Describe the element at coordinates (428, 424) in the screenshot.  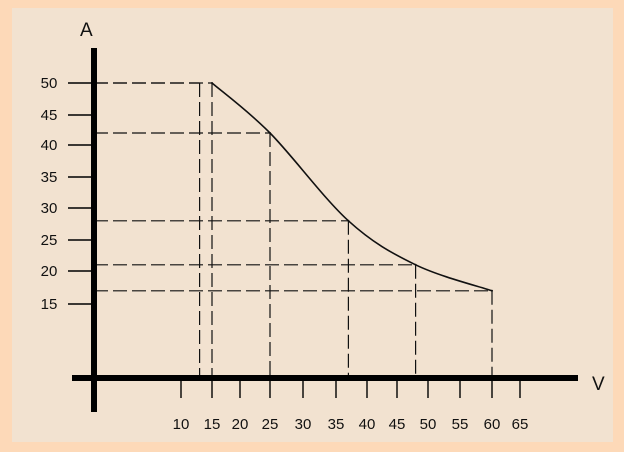
I see `x-tick-label: 50` at that location.